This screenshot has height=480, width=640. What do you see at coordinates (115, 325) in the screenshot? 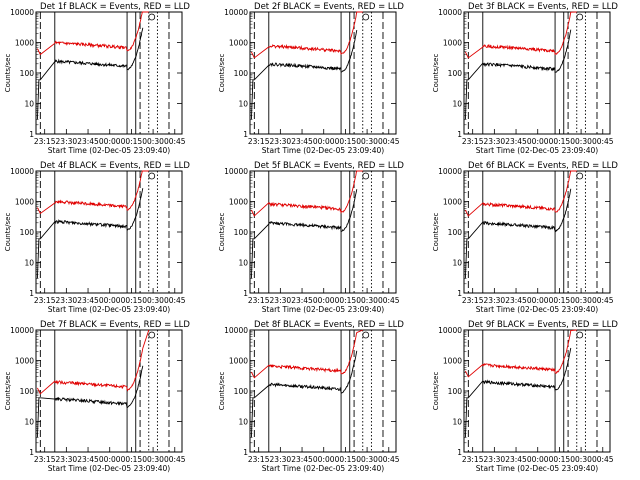
I see `panel-title: Det 7f BLACK = Events, RED = LLD` at bounding box center [115, 325].